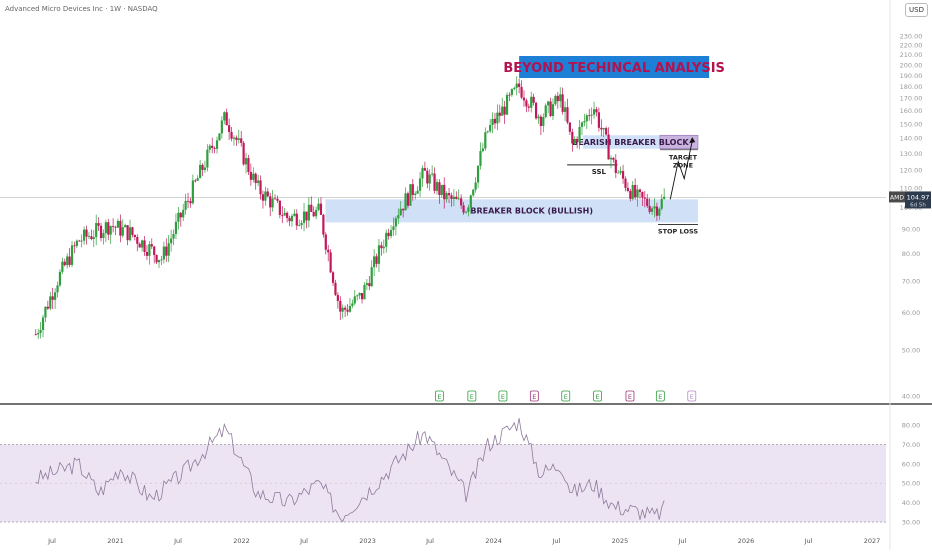 This screenshot has height=554, width=932. I want to click on price-tick-label: 60.00, so click(911, 313).